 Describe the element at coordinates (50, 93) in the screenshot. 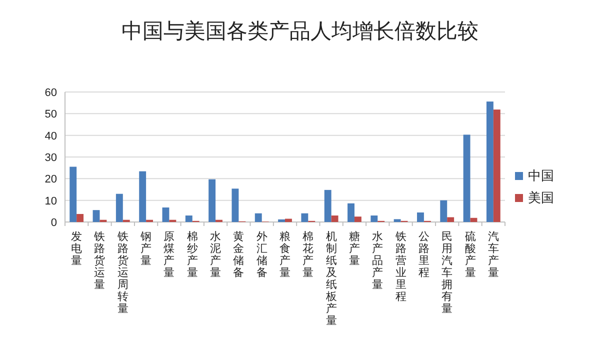

I see `y-tick-label: 60` at that location.